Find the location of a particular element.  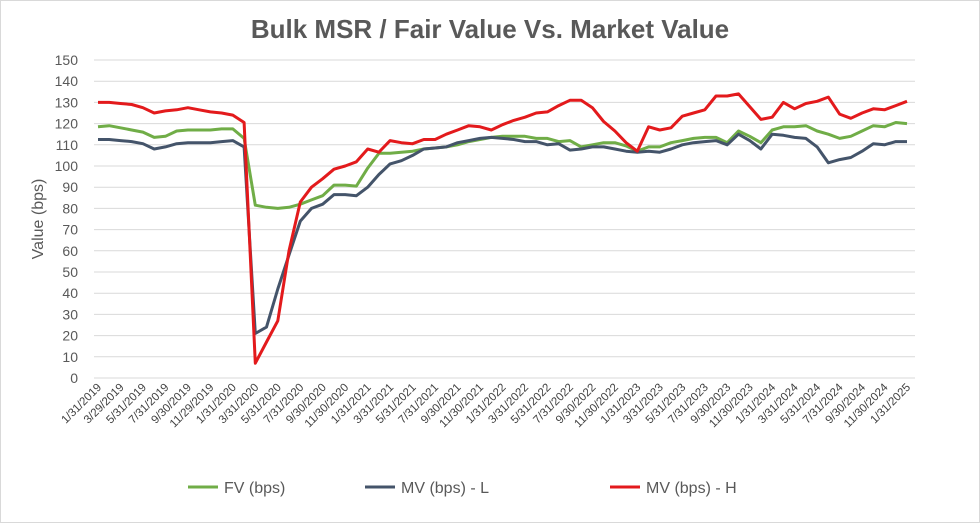

y-axis-title: Value (bps) is located at coordinates (38, 219).